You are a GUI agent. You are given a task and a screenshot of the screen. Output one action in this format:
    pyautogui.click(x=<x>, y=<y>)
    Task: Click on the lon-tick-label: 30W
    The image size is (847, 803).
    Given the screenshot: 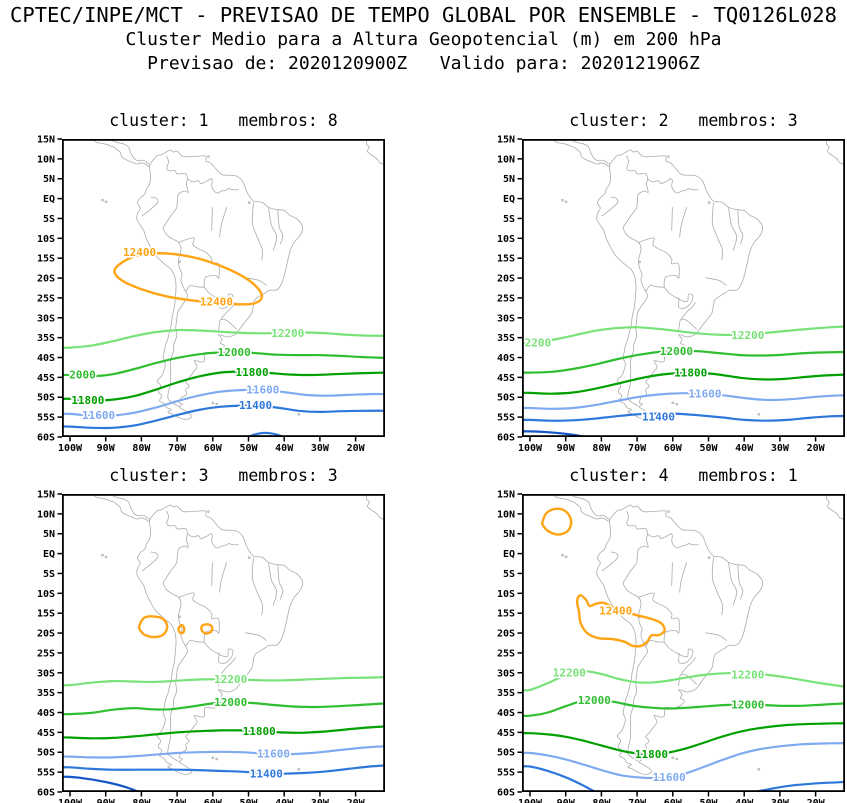 What is the action you would take?
    pyautogui.click(x=780, y=800)
    